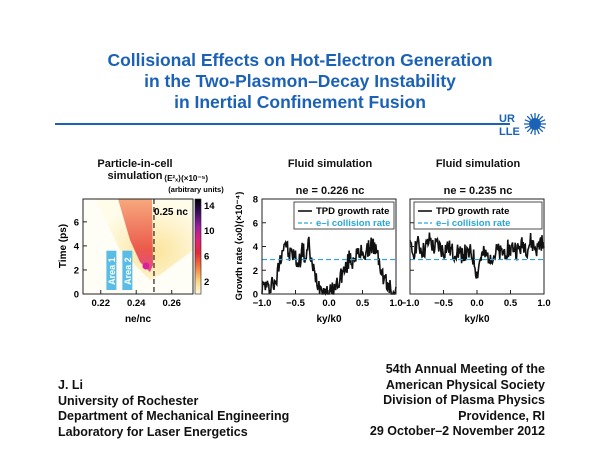  What do you see at coordinates (135, 170) in the screenshot?
I see `pic-title: Particle-in-cell simulation` at bounding box center [135, 170].